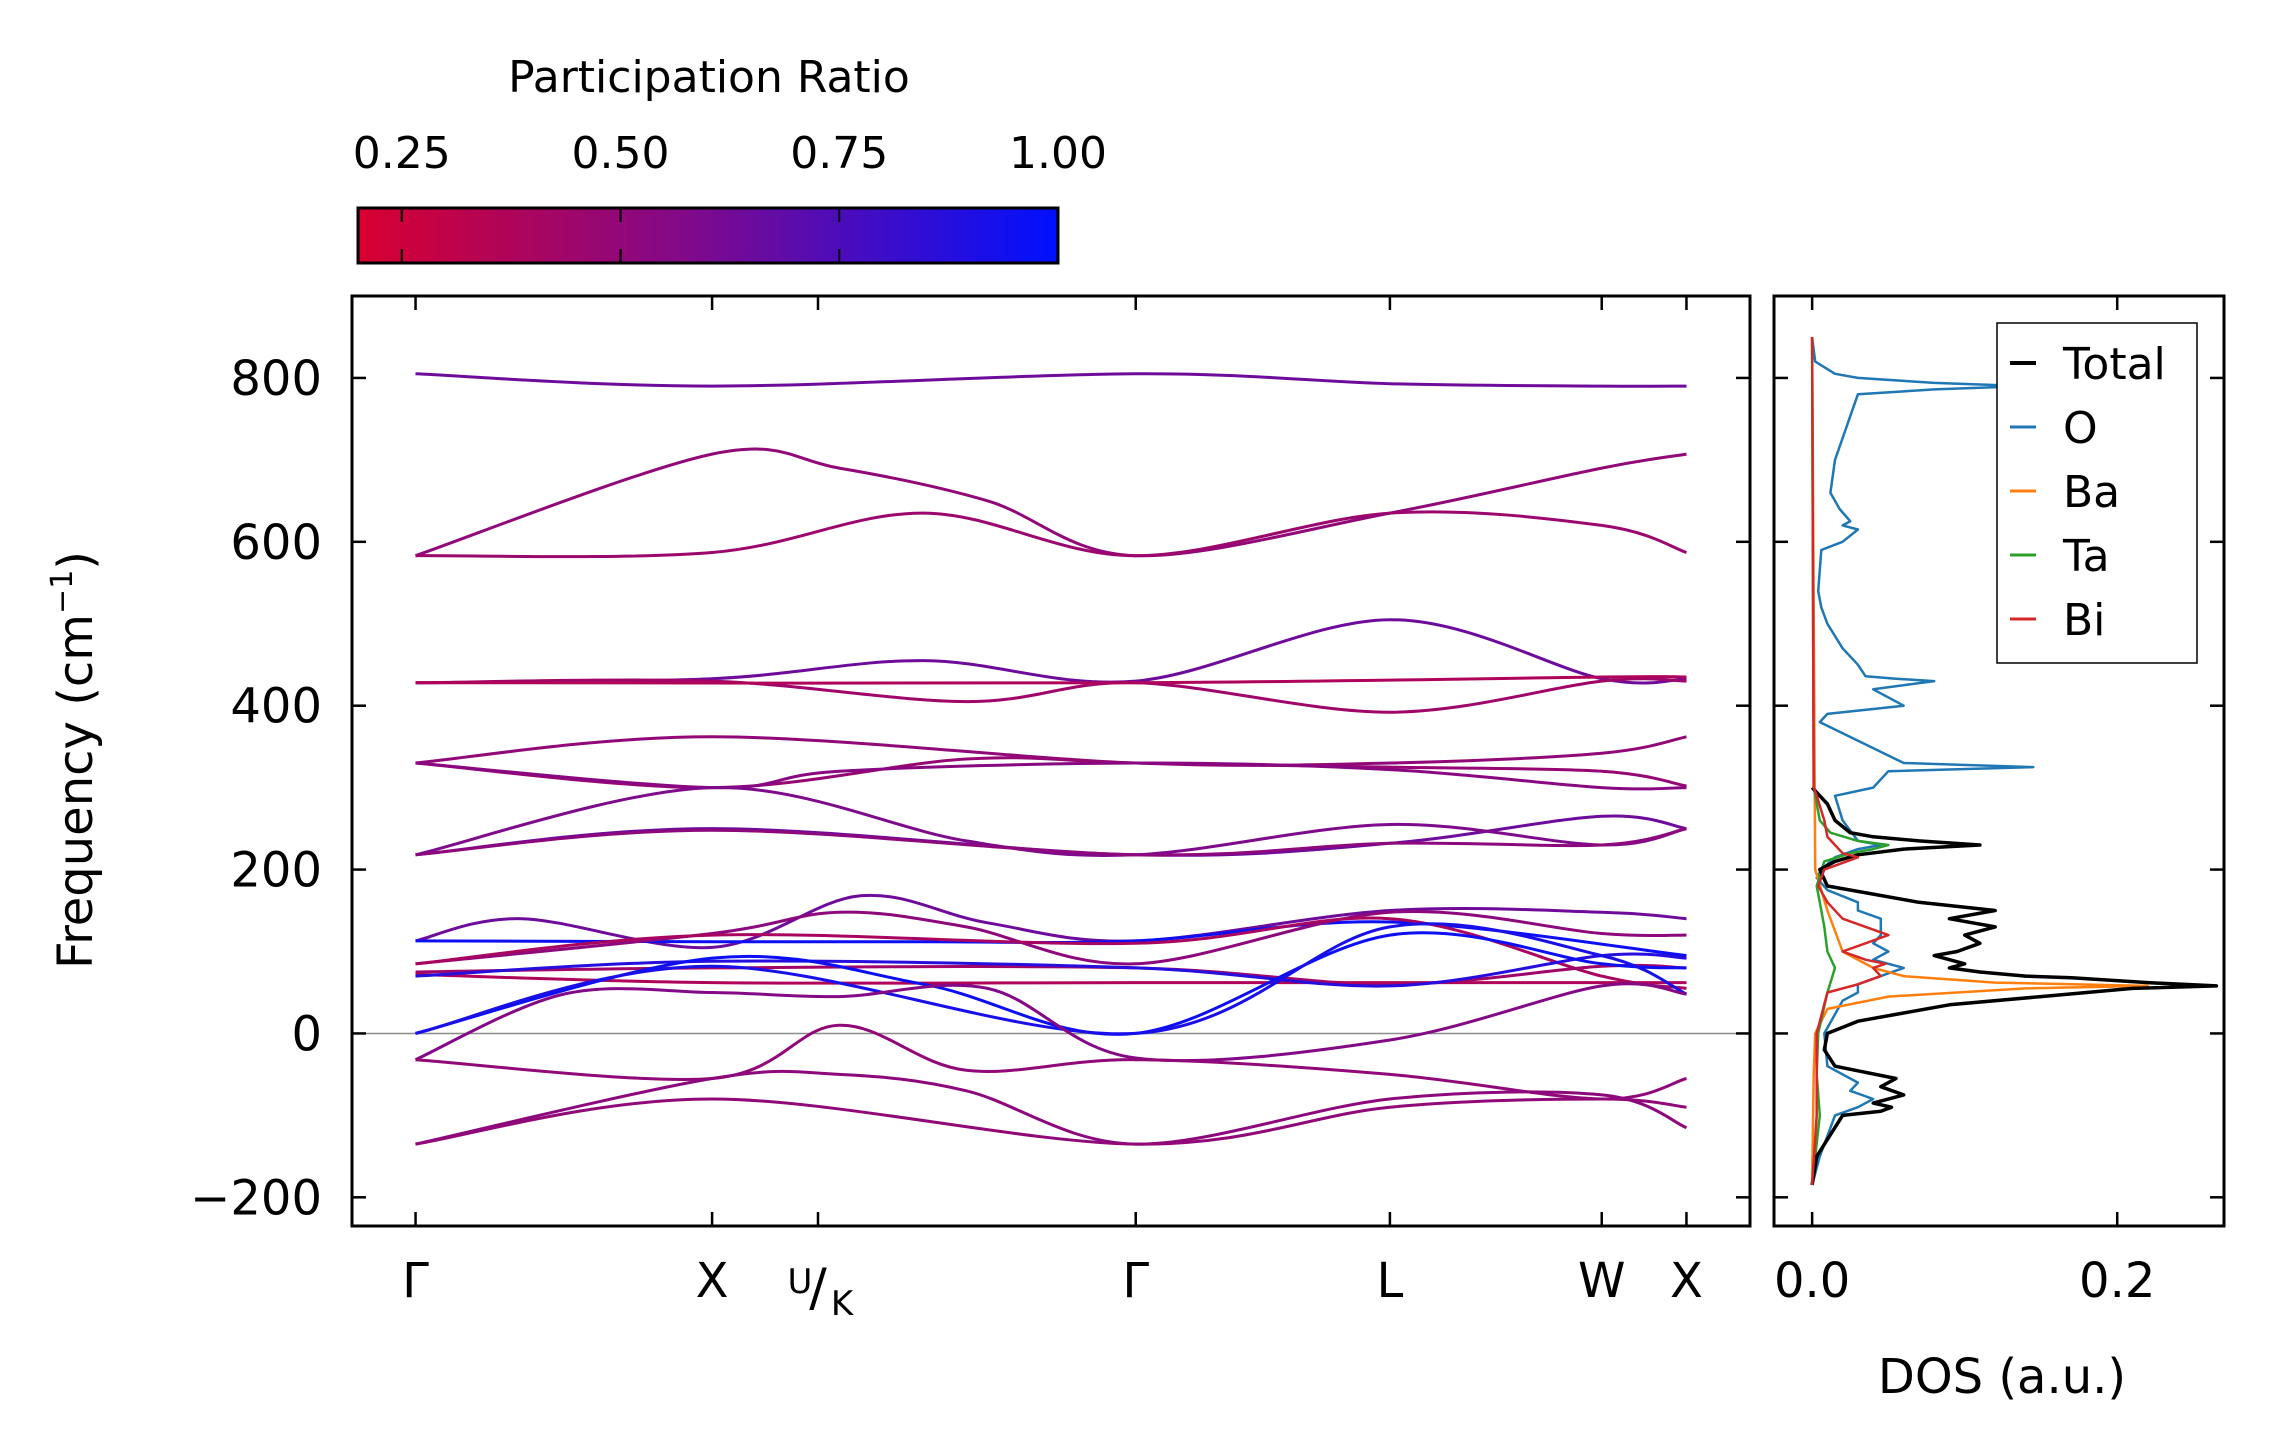 The width and height of the screenshot is (2271, 1455). Describe the element at coordinates (839, 153) in the screenshot. I see `colorbar-tick-label: 0.75` at that location.